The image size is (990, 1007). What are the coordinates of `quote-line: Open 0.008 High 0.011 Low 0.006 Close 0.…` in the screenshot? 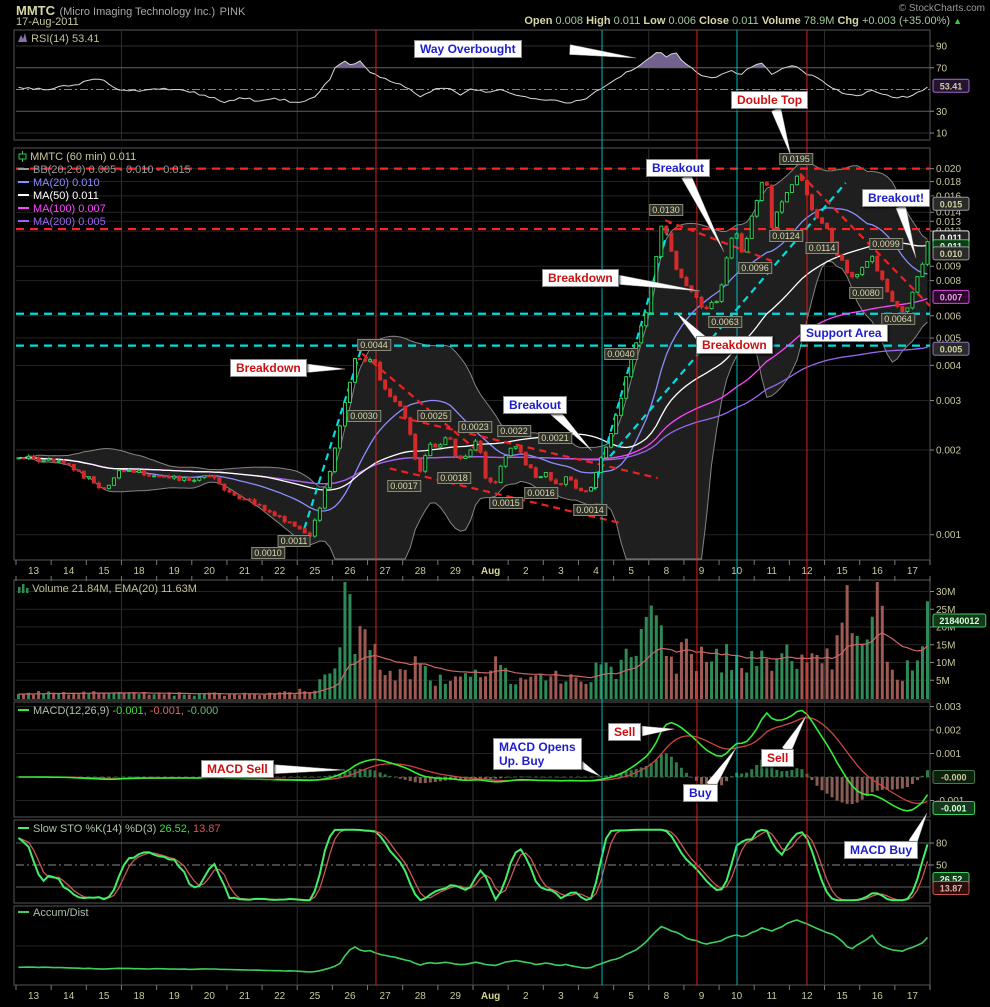 It's located at (743, 21).